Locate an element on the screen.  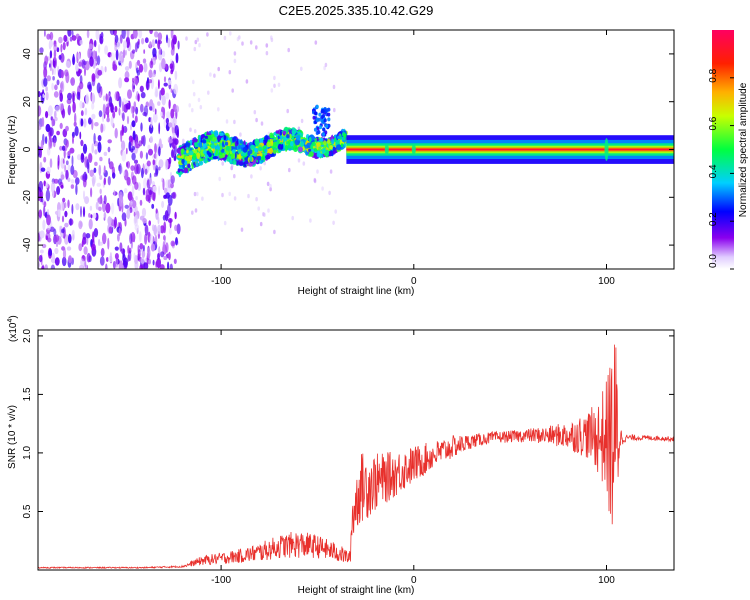
spectrogram-y-label: Frequency (Hz) is located at coordinates (12, 150).